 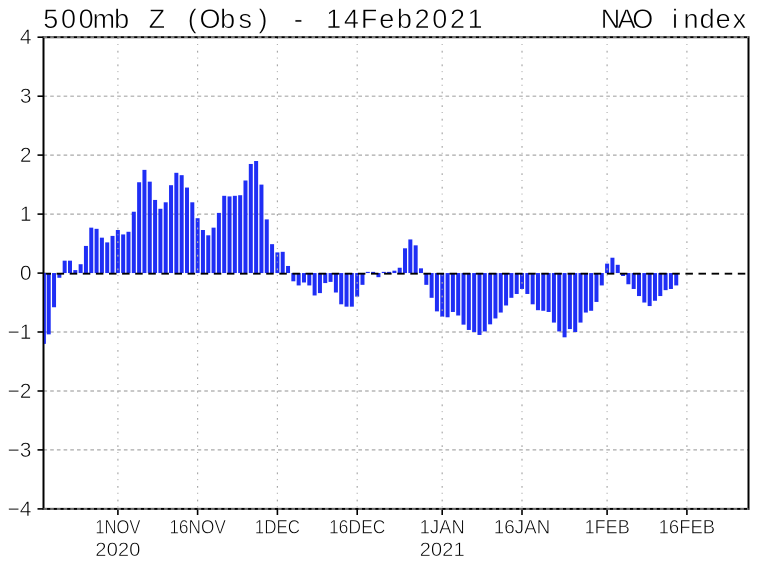 I want to click on svg-text: −4, so click(x=20, y=509).